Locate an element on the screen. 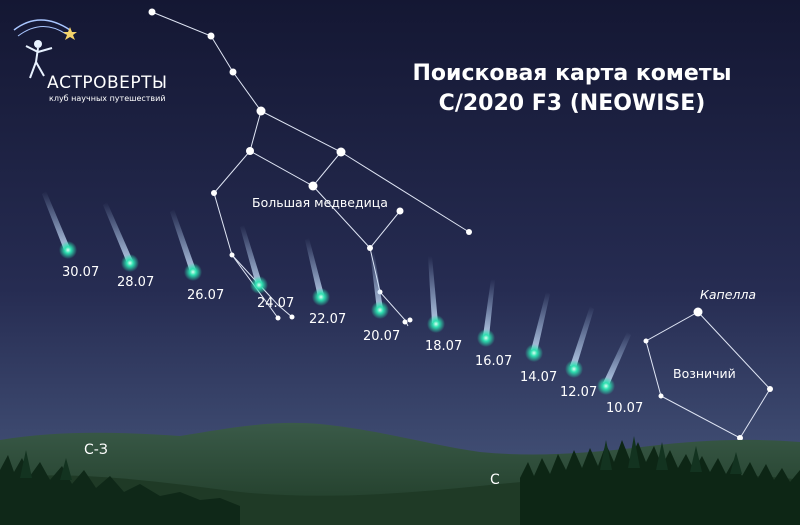 The image size is (800, 525). comet-16-07: 16.07 is located at coordinates (493, 324).